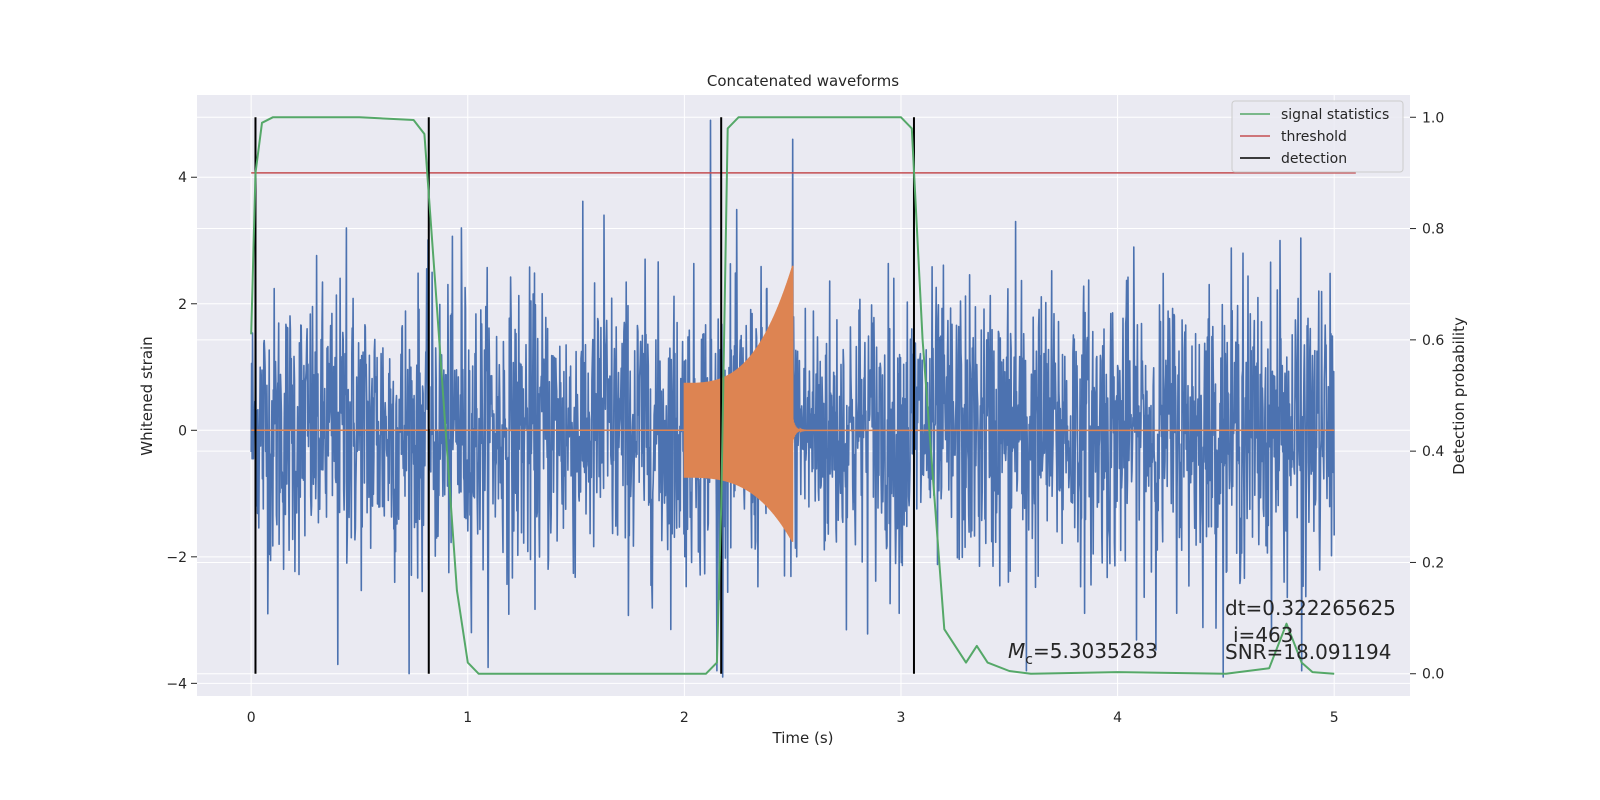  I want to click on y2-tick-label: 0.8, so click(1433, 230).